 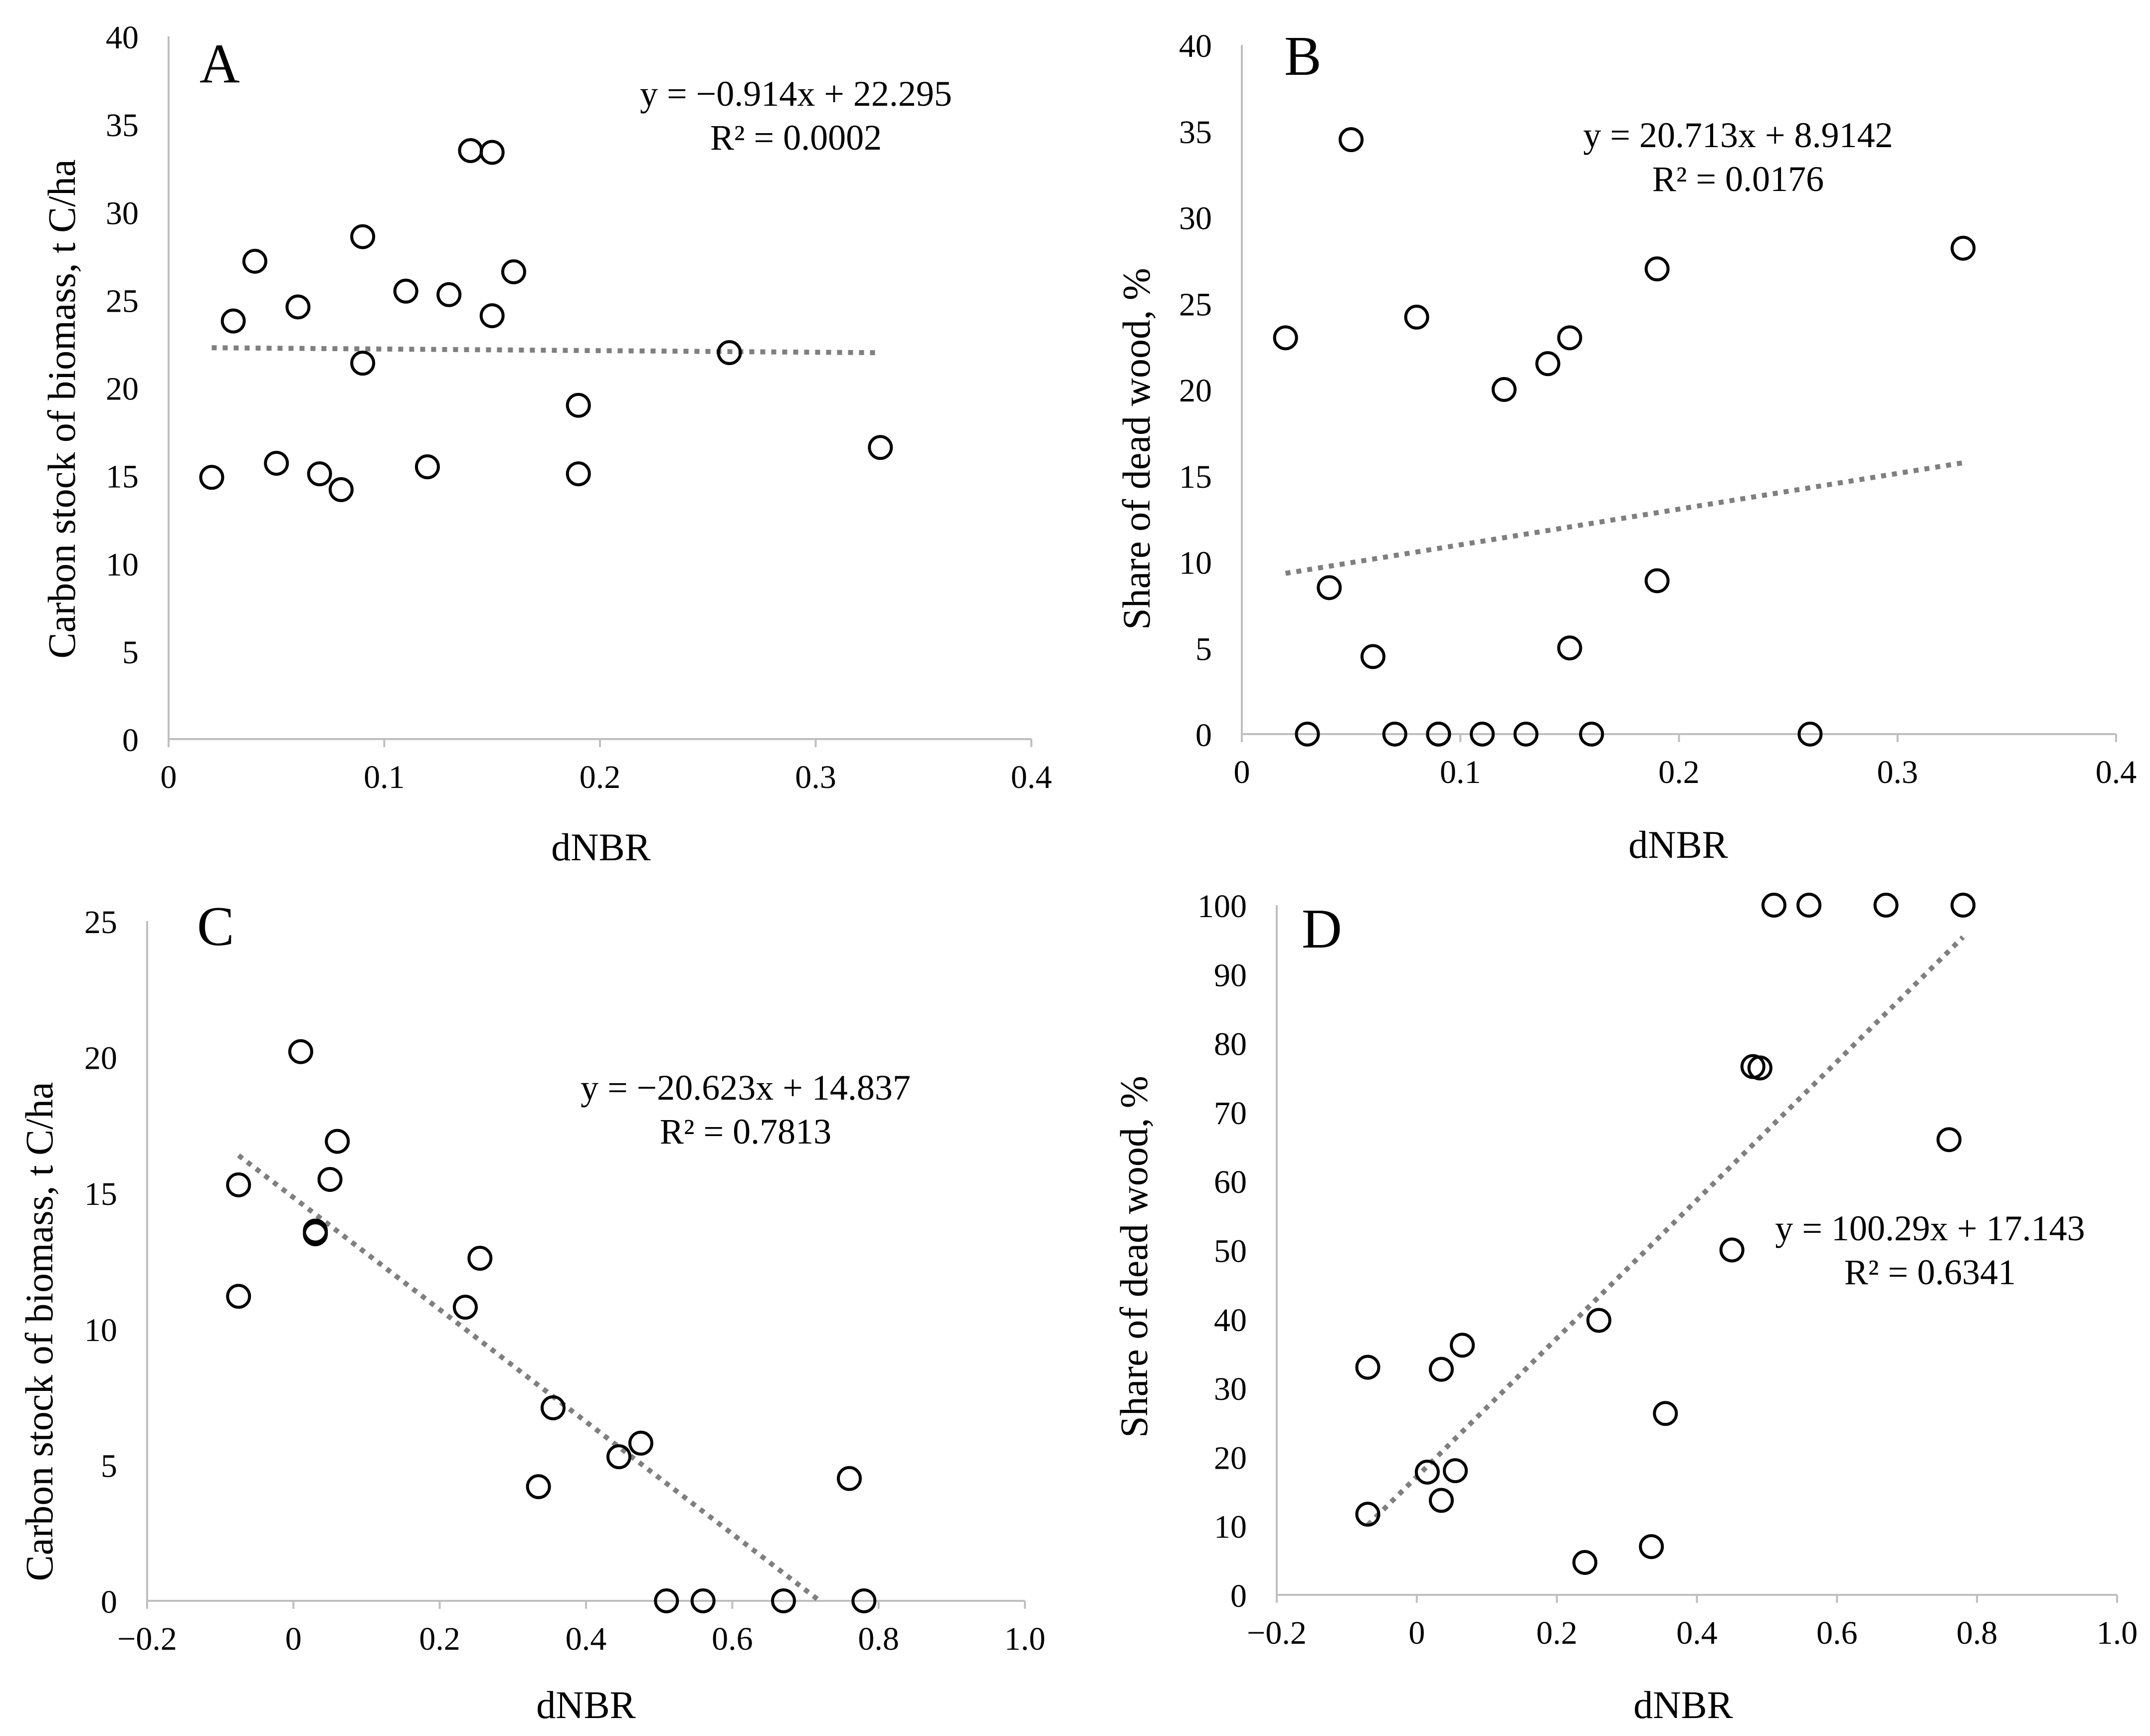 I want to click on panel-d-r2: R² = 0.6341, so click(x=1930, y=1272).